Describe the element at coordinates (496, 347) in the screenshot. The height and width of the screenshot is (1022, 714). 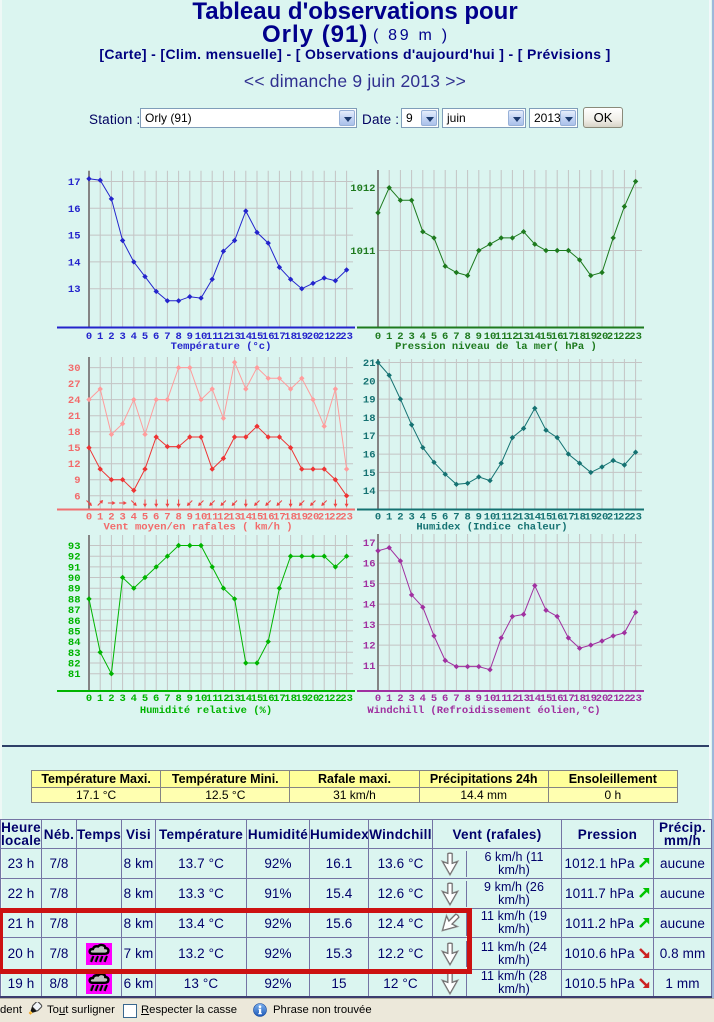
I see `svg-text:Pression niveau de la mer( hPa: Pression niveau de la mer( hPa )` at that location.